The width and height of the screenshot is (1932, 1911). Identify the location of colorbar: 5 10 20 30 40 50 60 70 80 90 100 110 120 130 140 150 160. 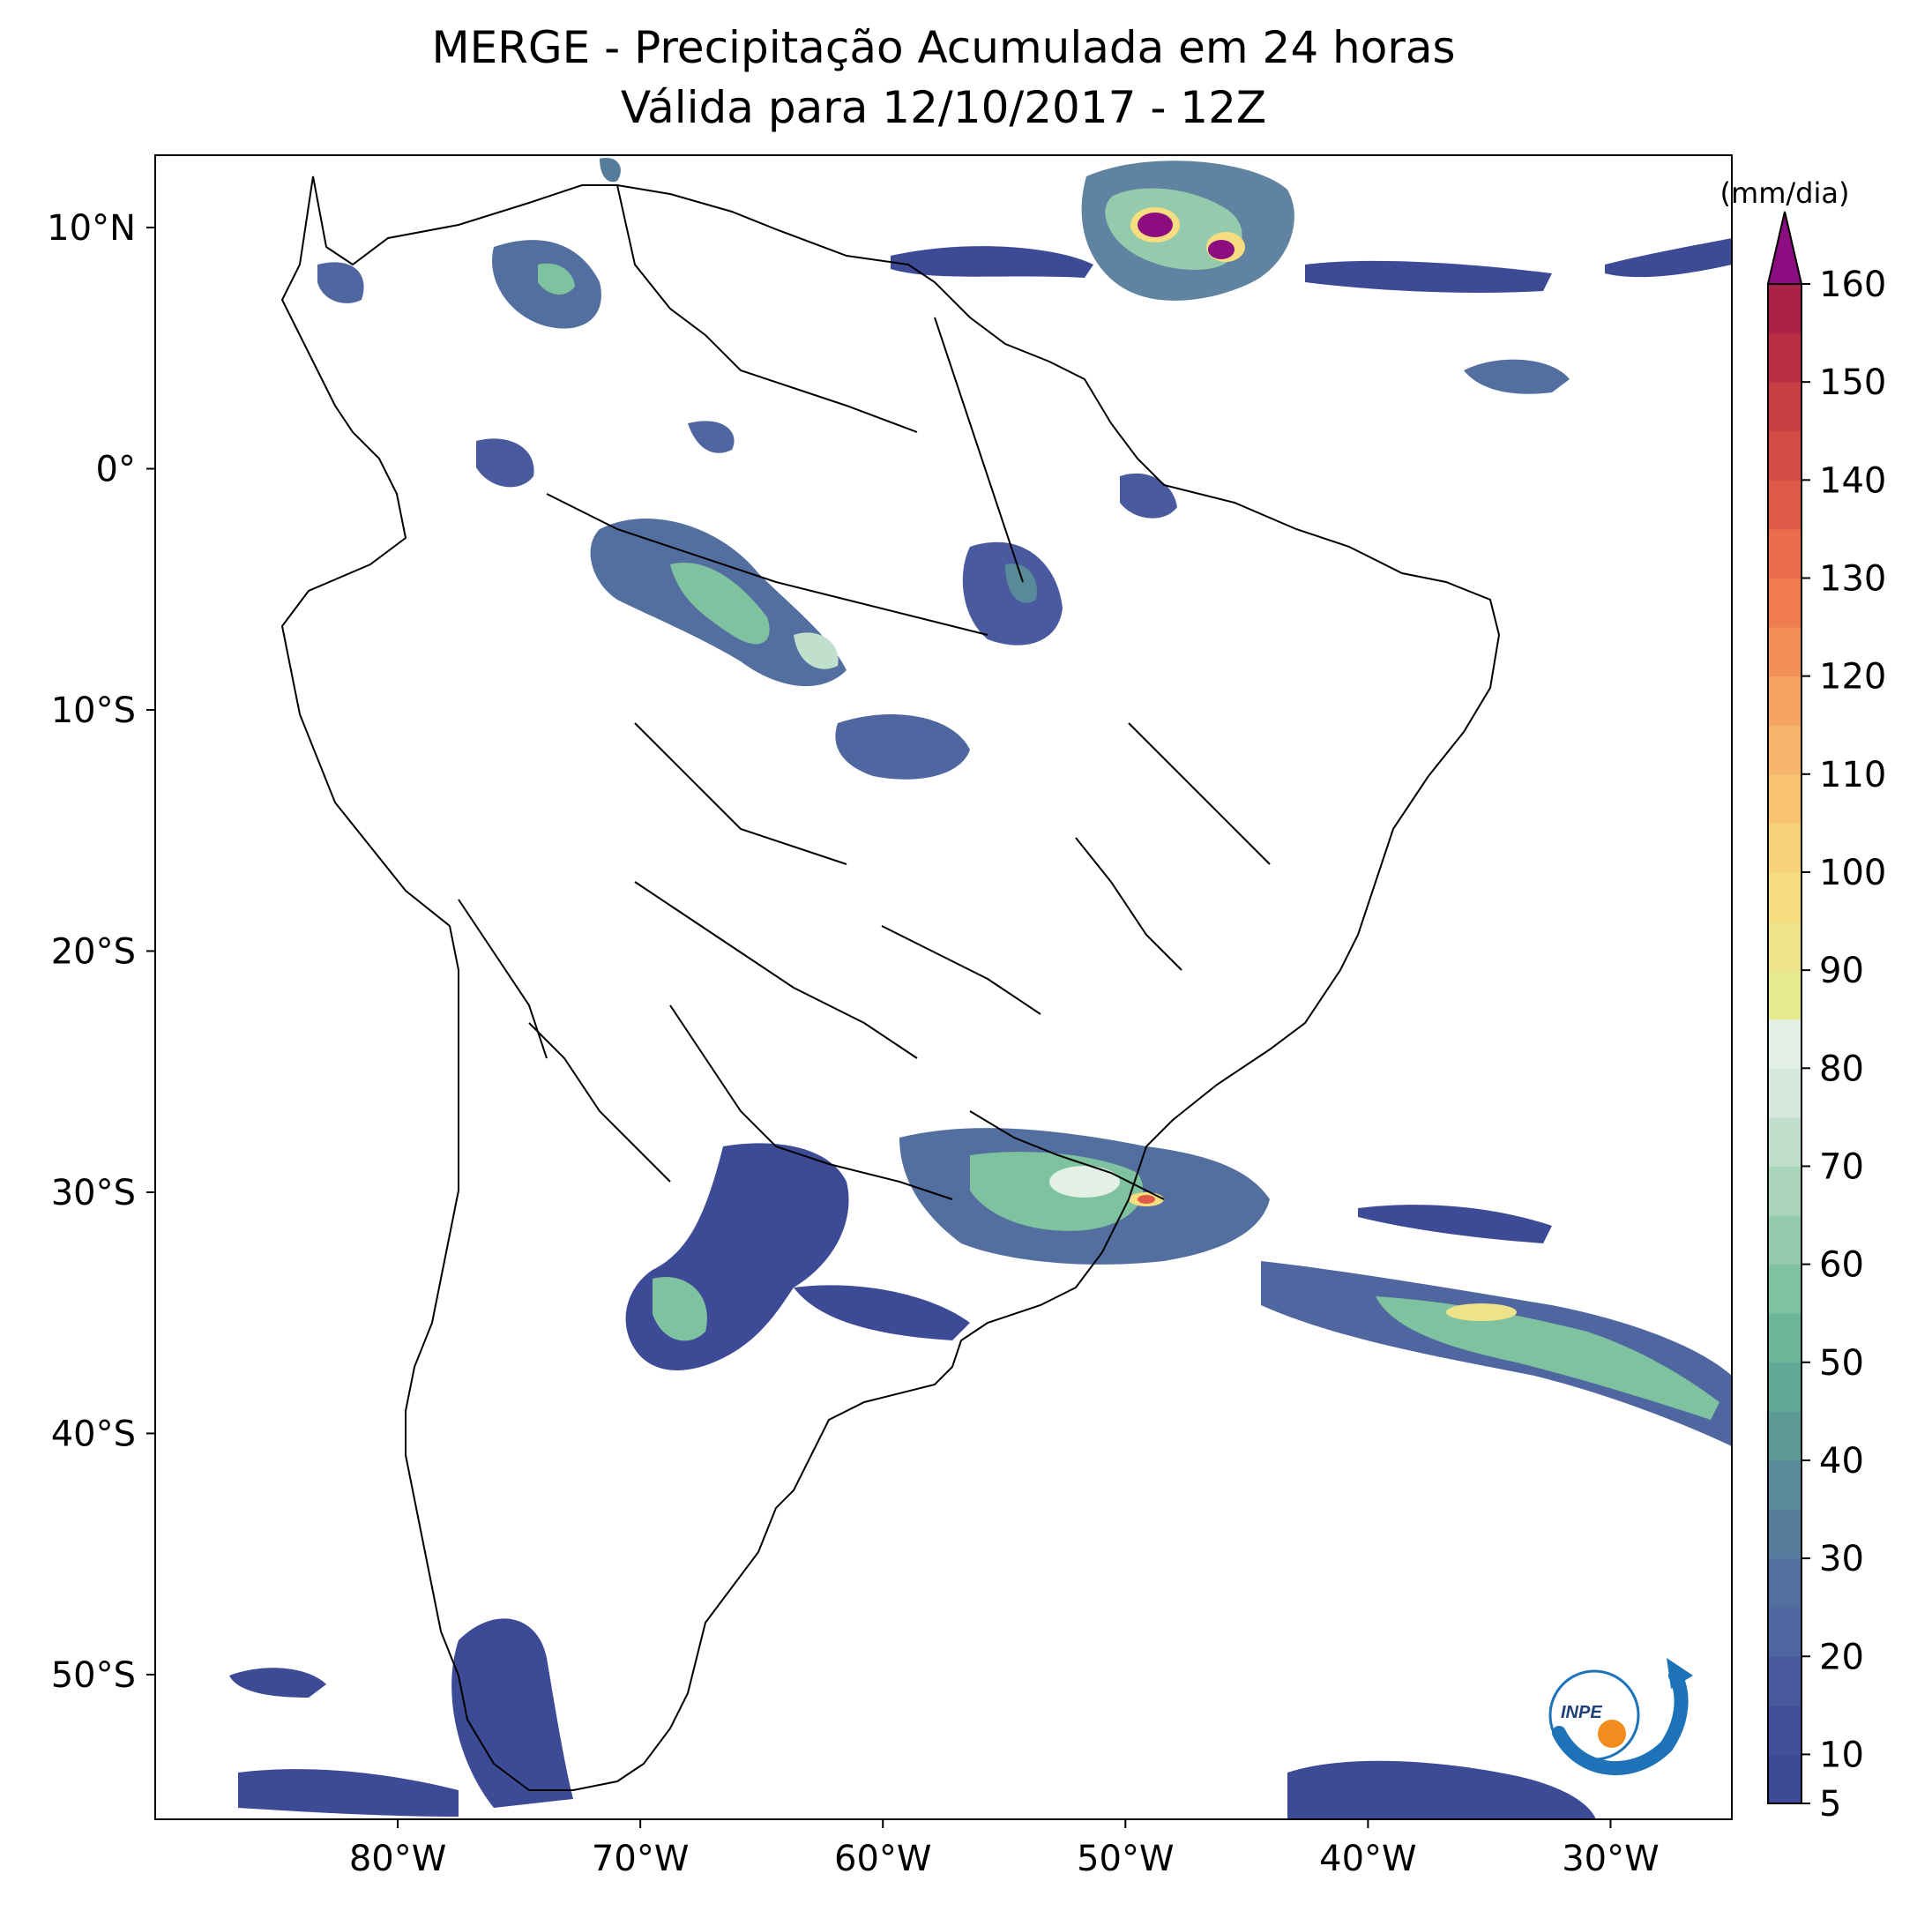
(1826, 1018).